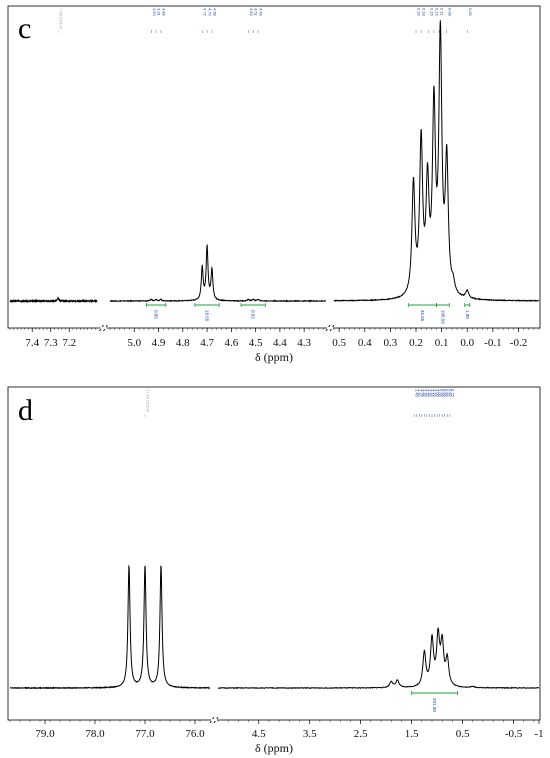  Describe the element at coordinates (95, 734) in the screenshot. I see `x-tick-label: 78.0` at that location.